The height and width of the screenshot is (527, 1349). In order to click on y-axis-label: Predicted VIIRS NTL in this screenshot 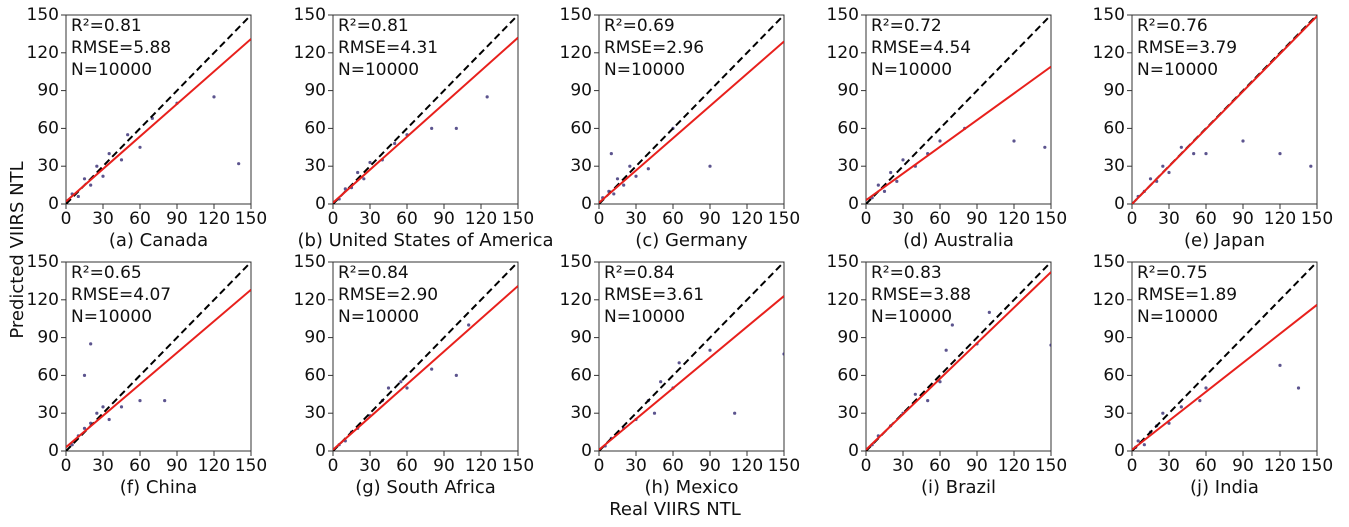, I will do `click(17, 249)`.